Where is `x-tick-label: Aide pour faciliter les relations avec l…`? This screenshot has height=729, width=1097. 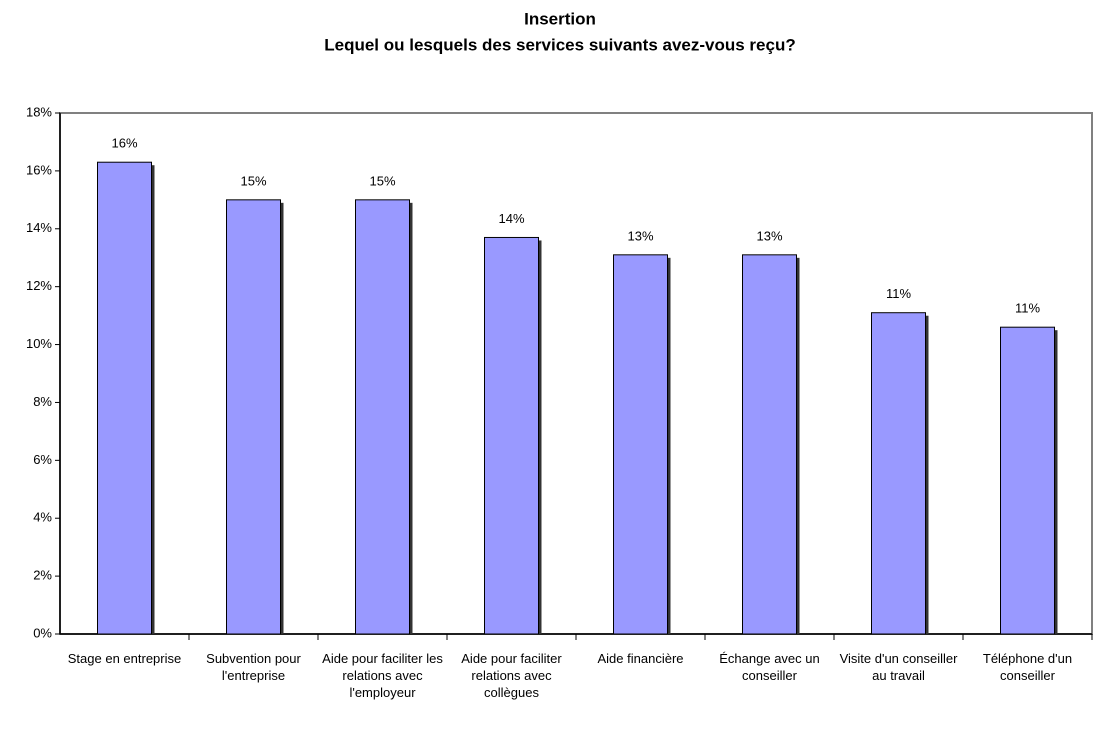 x-tick-label: Aide pour faciliter les relations avec l… is located at coordinates (382, 675).